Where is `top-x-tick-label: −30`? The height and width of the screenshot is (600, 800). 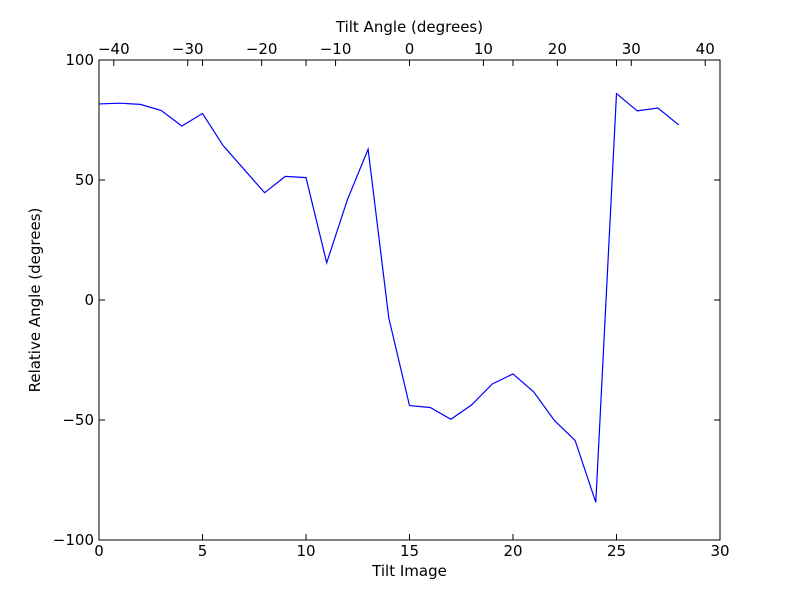 top-x-tick-label: −30 is located at coordinates (188, 49).